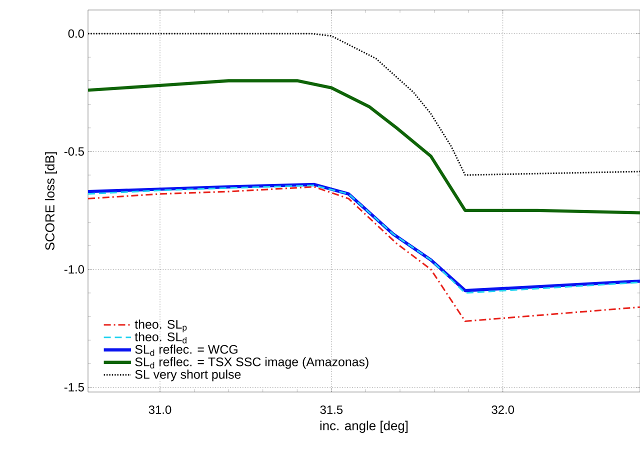  What do you see at coordinates (503, 409) in the screenshot?
I see `x-tick-label: 32.0` at bounding box center [503, 409].